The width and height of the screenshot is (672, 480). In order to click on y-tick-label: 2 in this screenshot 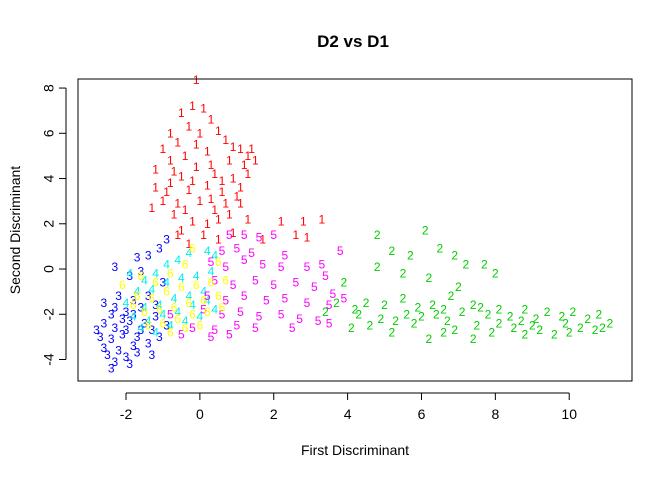, I will do `click(49, 224)`.